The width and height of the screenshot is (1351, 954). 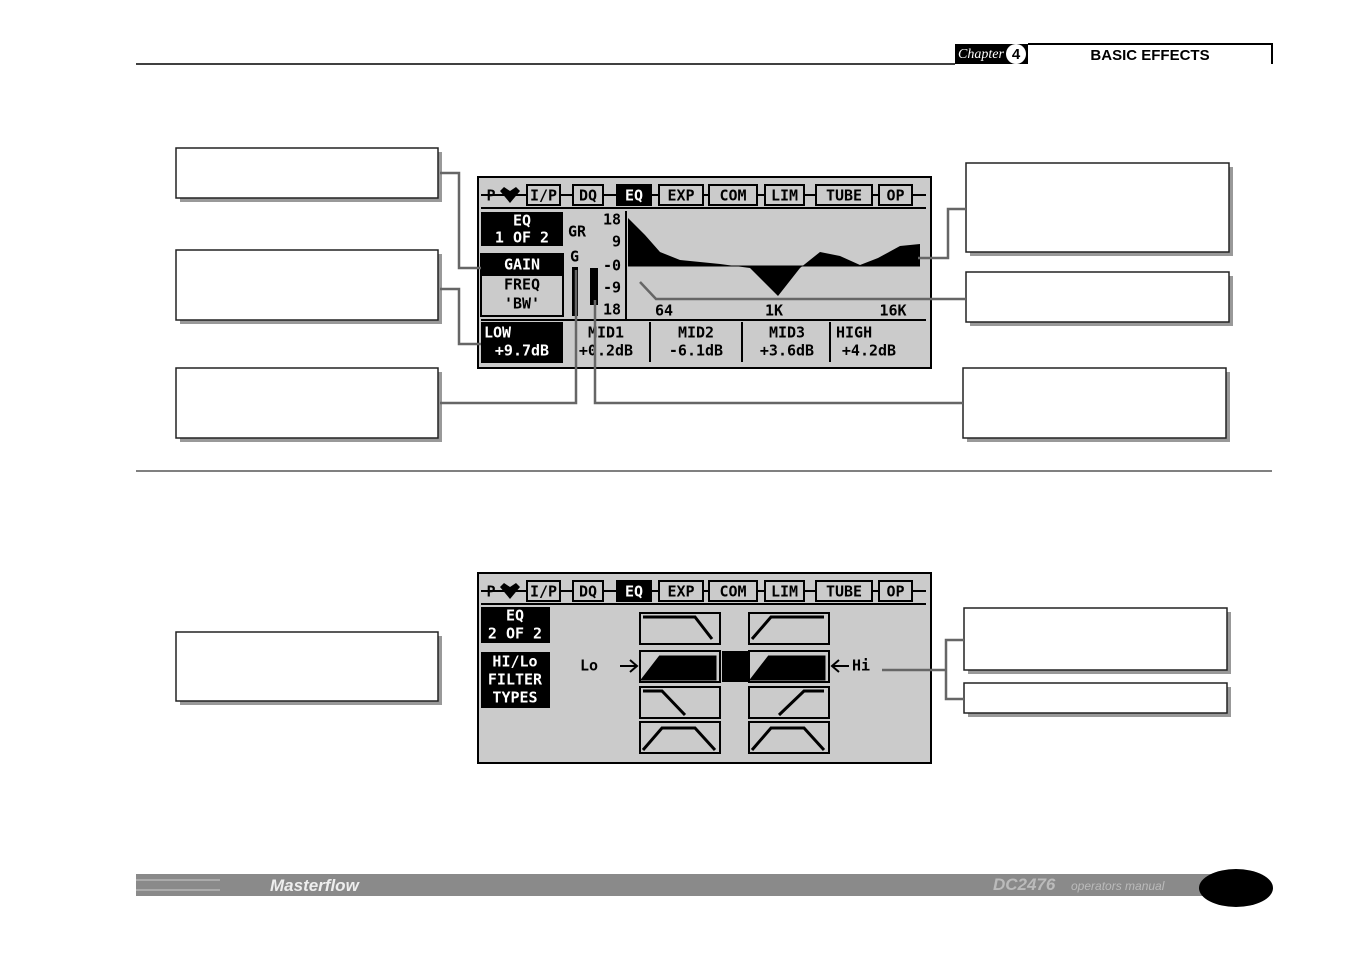 What do you see at coordinates (1024, 884) in the screenshot?
I see `footer-model: DC2476` at bounding box center [1024, 884].